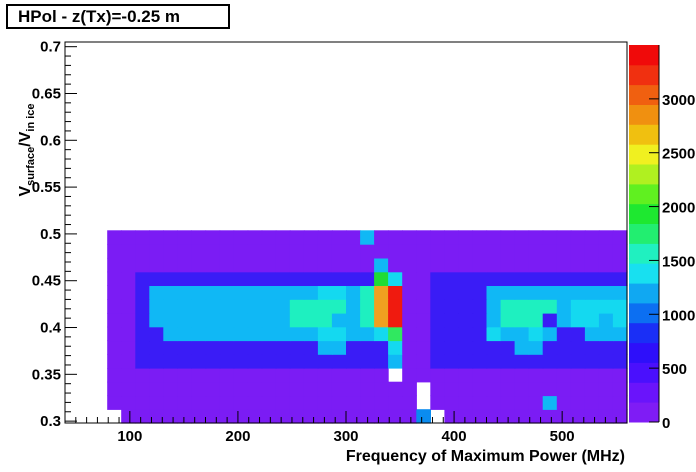  What do you see at coordinates (678, 154) in the screenshot?
I see `colorbar-tick-label: 2500` at bounding box center [678, 154].